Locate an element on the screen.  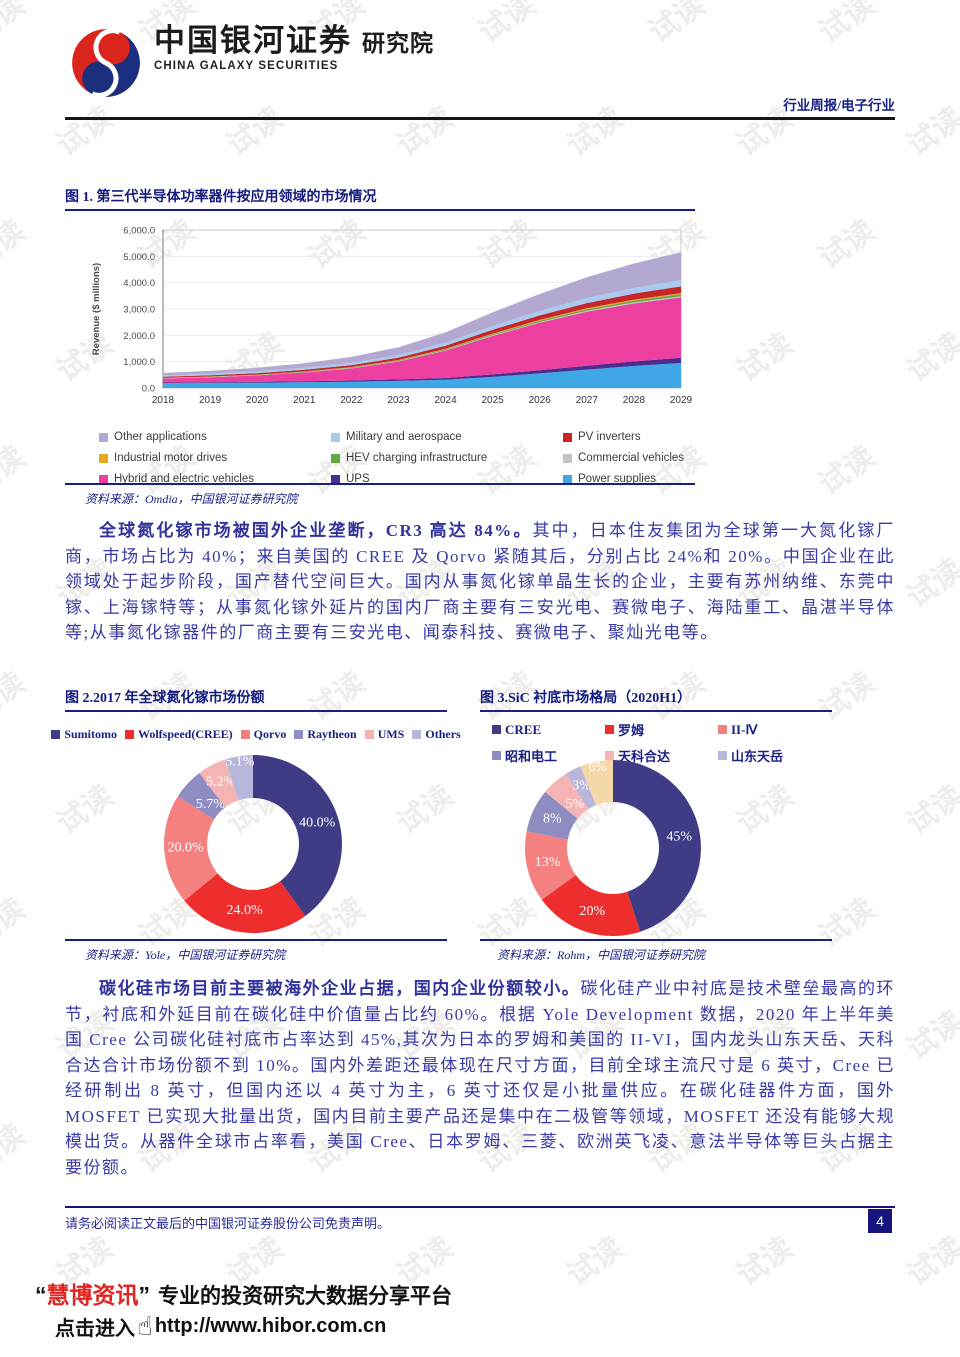
svg-text: 20.0% is located at coordinates (186, 847).